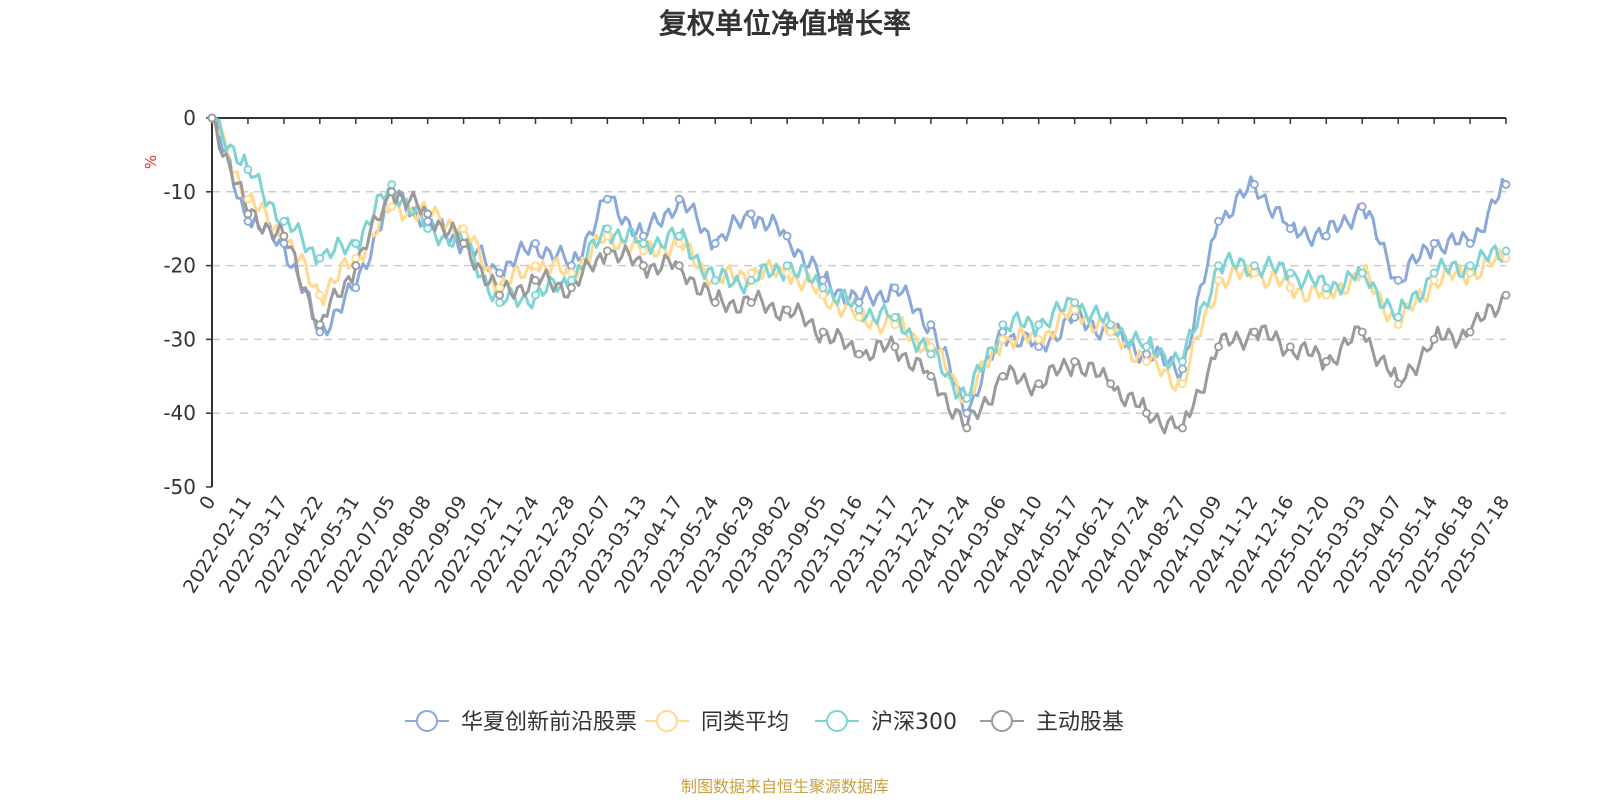  Describe the element at coordinates (549, 722) in the screenshot. I see `legend-label-0: 华夏创新前沿股票` at that location.